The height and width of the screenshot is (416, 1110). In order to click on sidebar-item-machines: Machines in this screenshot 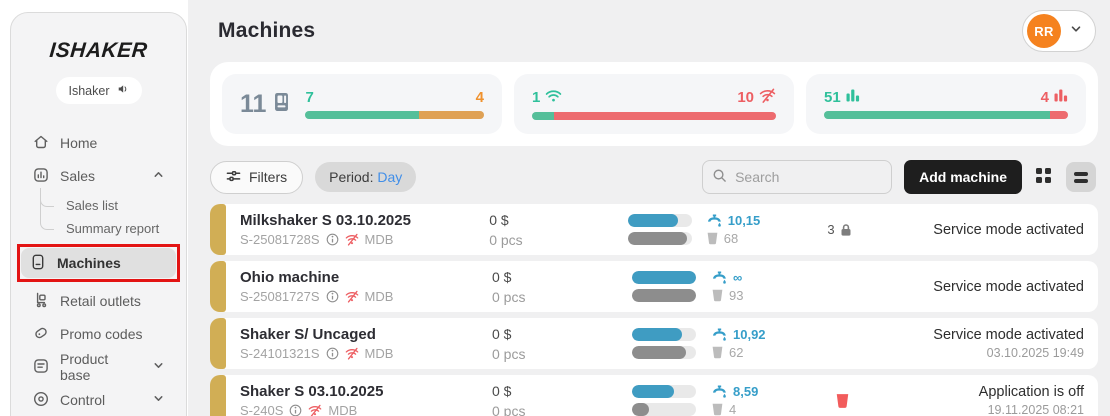, I will do `click(98, 263)`.